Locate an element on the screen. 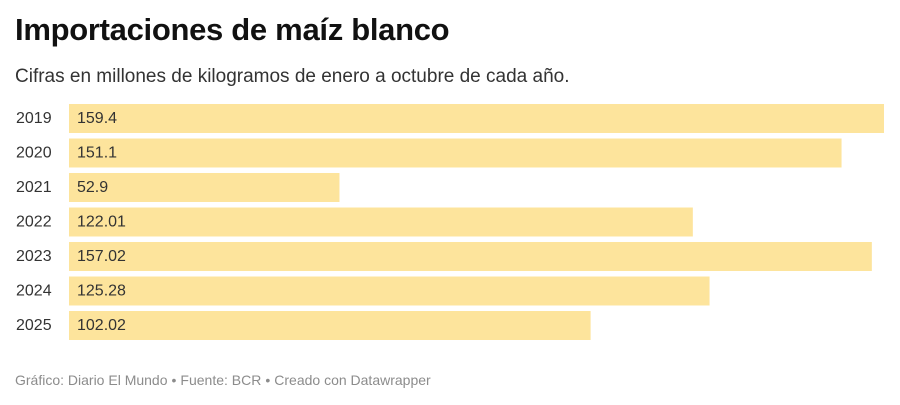 This screenshot has width=900, height=405. value-label: 122.01 is located at coordinates (101, 222).